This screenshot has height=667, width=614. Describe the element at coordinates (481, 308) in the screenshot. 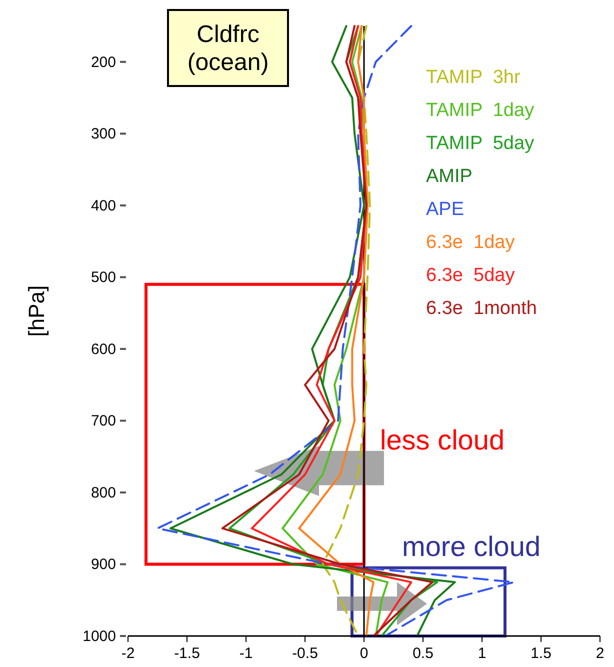

I see `text: 6.3e 1month` at that location.